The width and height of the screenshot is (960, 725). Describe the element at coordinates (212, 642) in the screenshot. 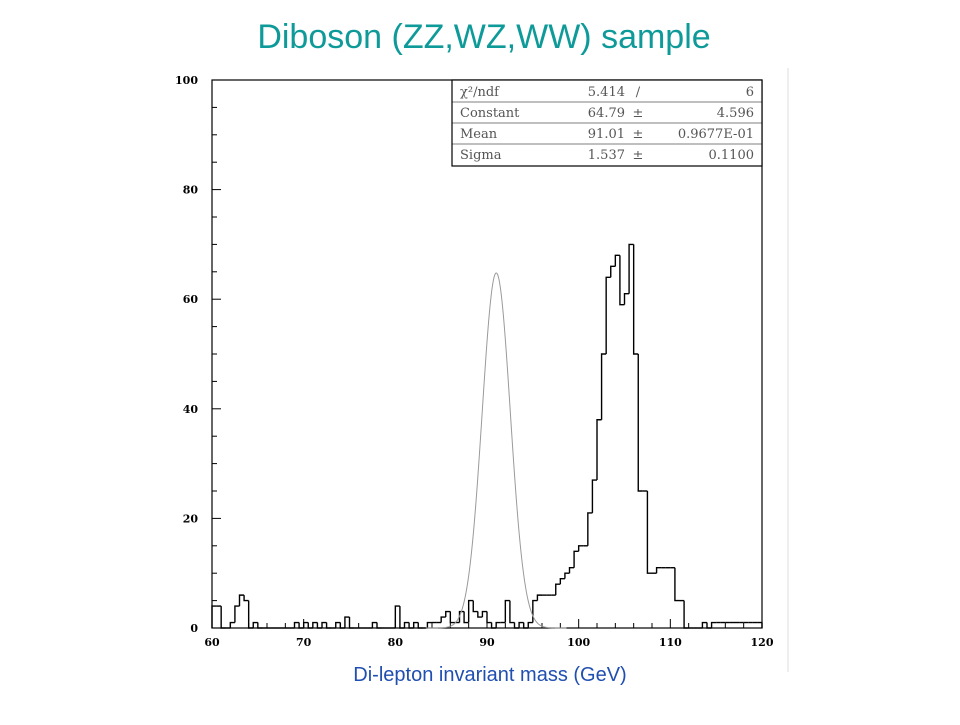

I see `x-tick-label: 60` at that location.